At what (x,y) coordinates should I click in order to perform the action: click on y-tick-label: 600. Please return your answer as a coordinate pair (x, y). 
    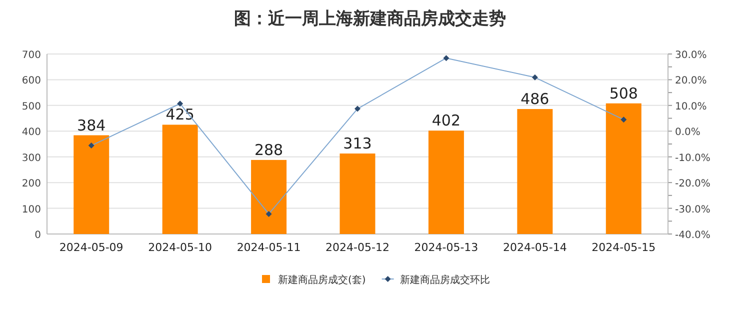
    Looking at the image, I should click on (31, 81).